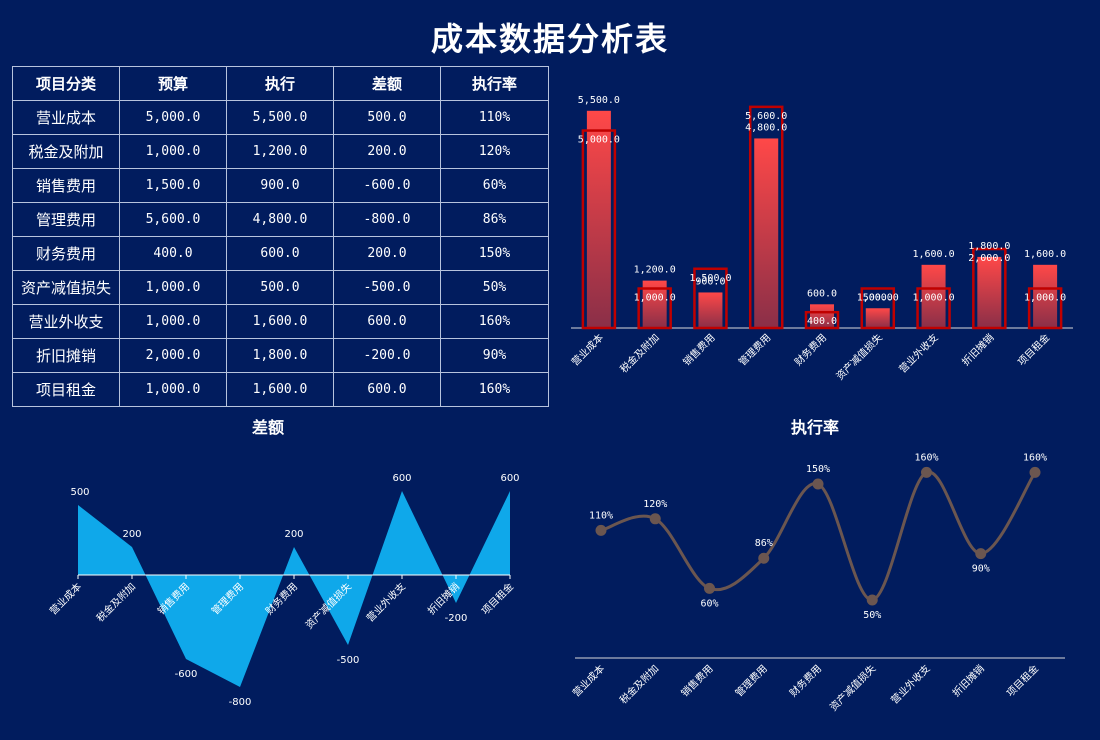 This screenshot has width=1100, height=740. What do you see at coordinates (280, 321) in the screenshot?
I see `table-row: 营业外收支 1,000.0 1,600.0 600.0 160%` at bounding box center [280, 321].